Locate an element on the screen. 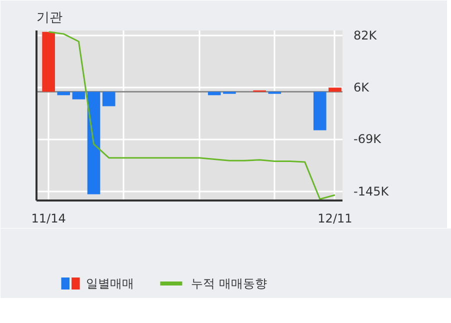  y-tick-label: -69K is located at coordinates (368, 139).